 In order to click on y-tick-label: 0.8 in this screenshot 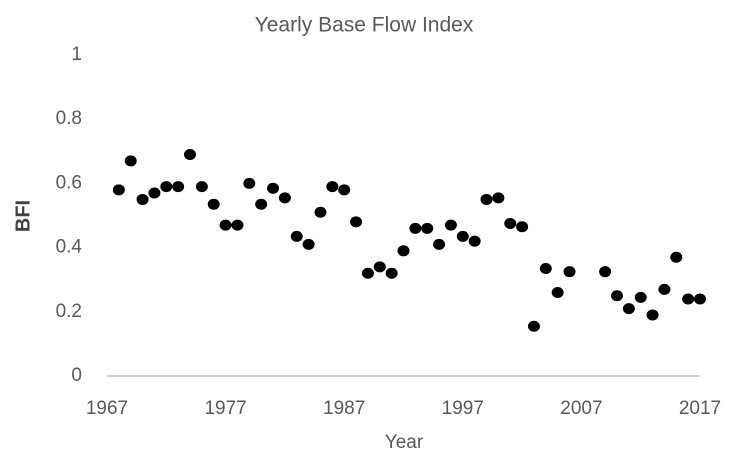, I will do `click(69, 118)`.